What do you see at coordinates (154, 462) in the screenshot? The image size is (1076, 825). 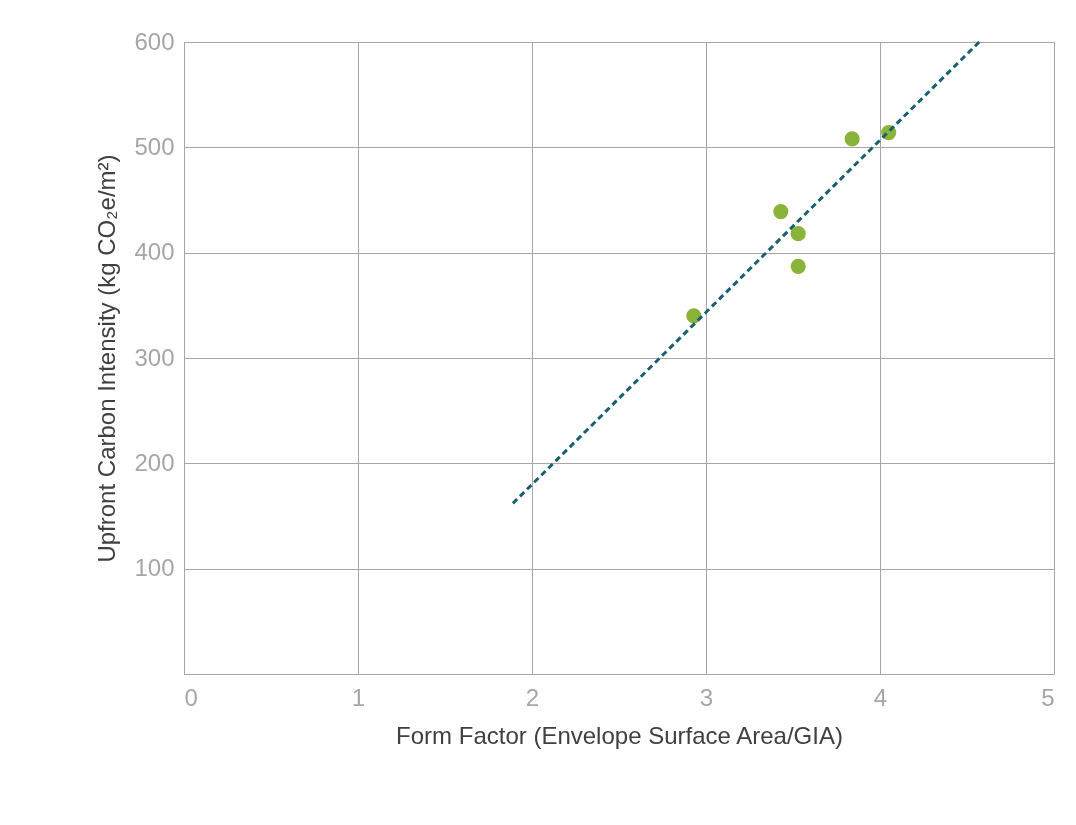 I see `y-tick-label: 200` at bounding box center [154, 462].